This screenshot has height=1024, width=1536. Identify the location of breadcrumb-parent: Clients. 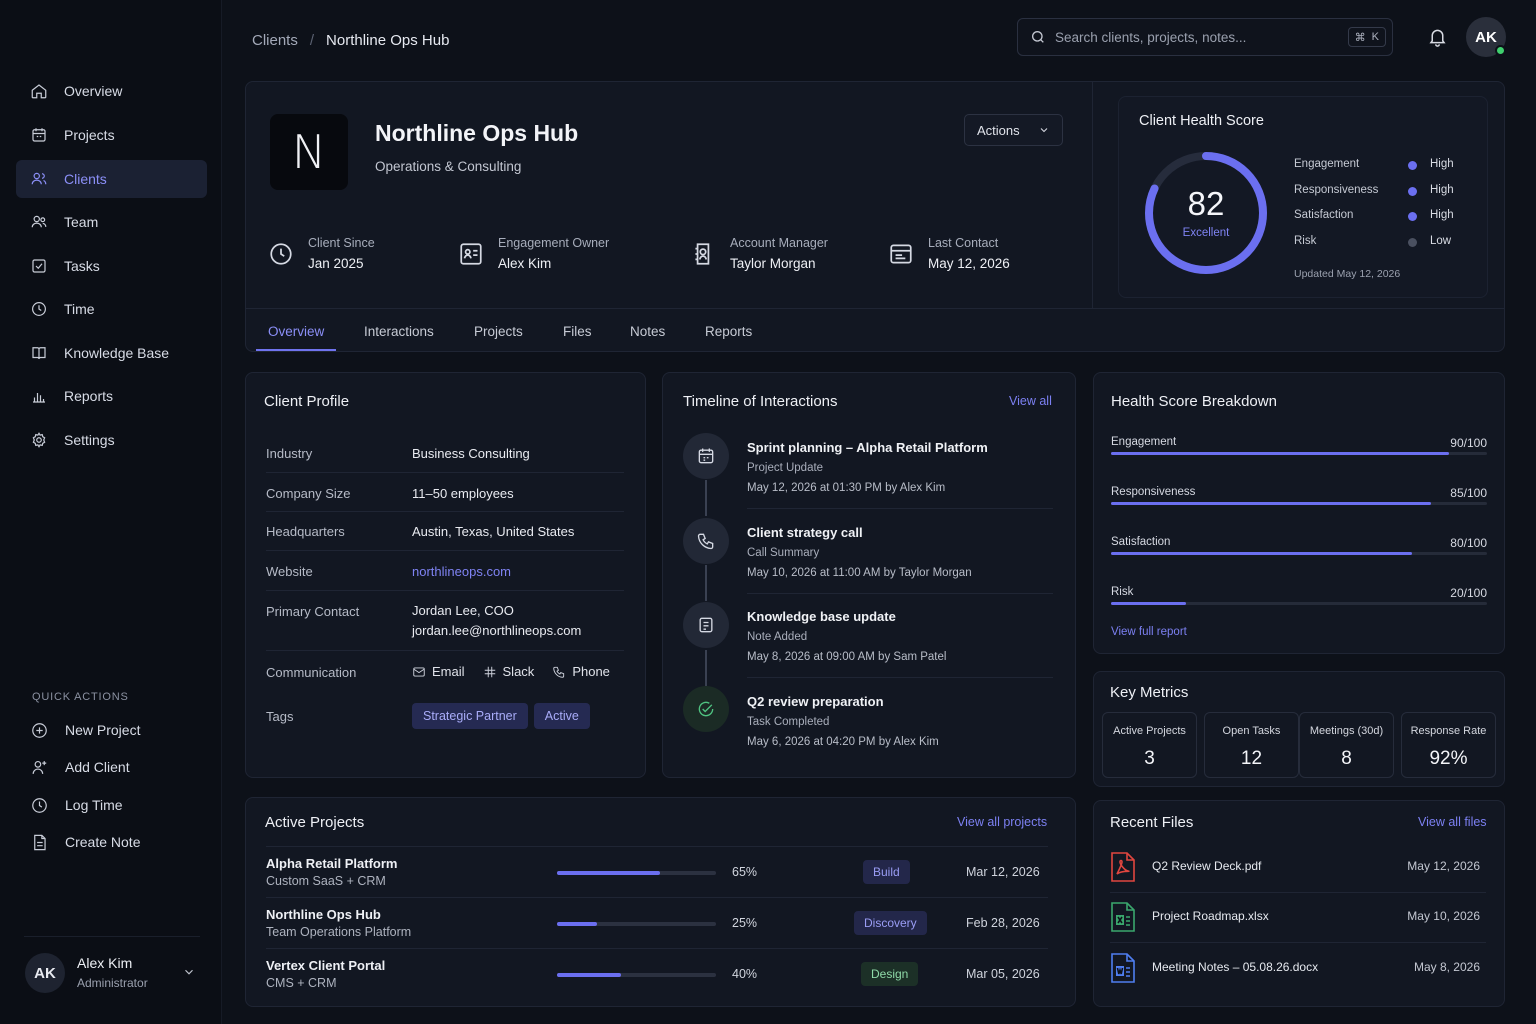
(275, 40).